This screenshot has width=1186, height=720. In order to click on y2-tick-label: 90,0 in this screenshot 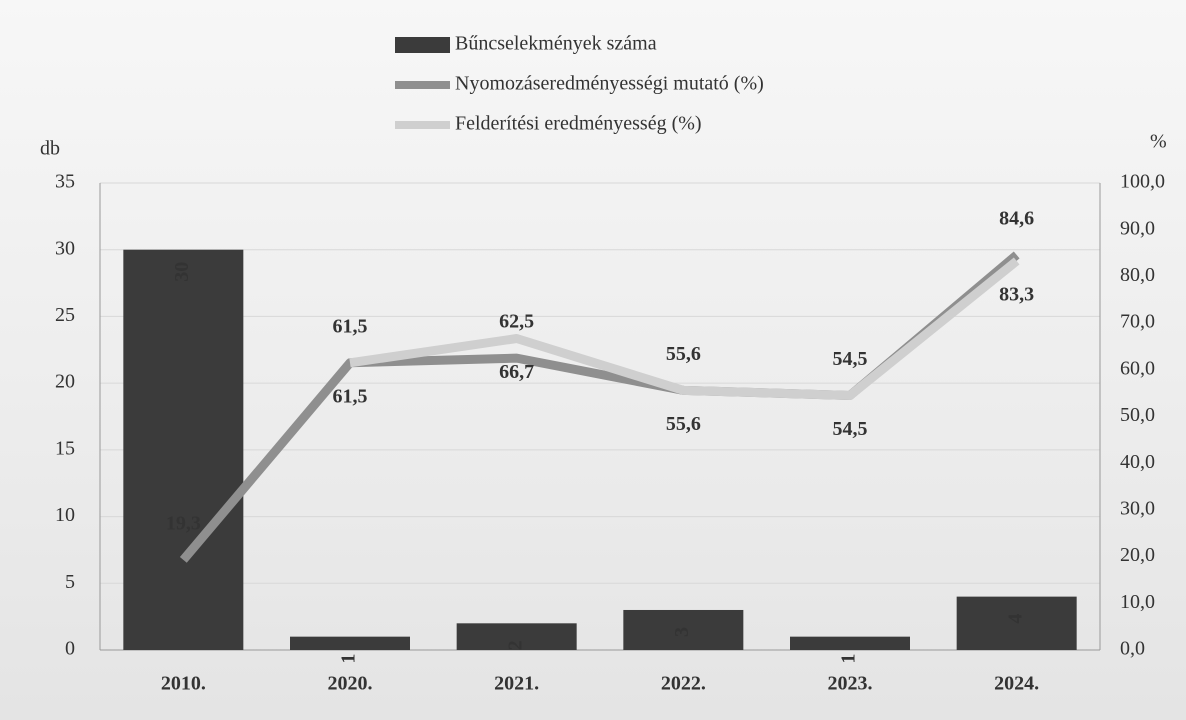, I will do `click(1137, 228)`.